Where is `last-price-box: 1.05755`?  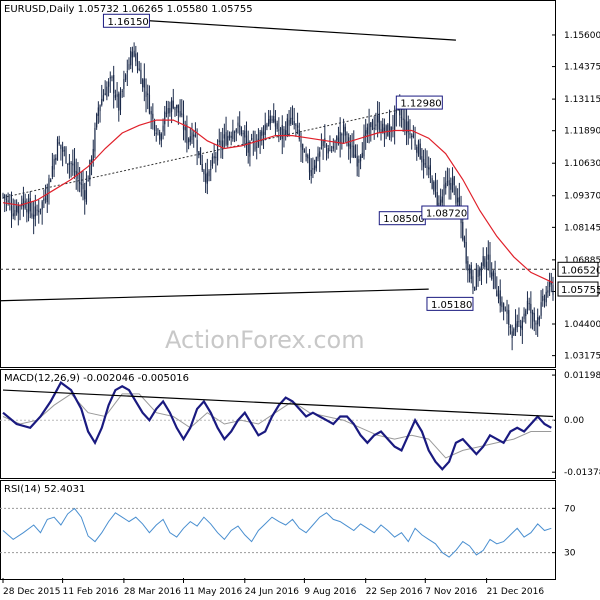
last-price-box: 1.05755 is located at coordinates (578, 289).